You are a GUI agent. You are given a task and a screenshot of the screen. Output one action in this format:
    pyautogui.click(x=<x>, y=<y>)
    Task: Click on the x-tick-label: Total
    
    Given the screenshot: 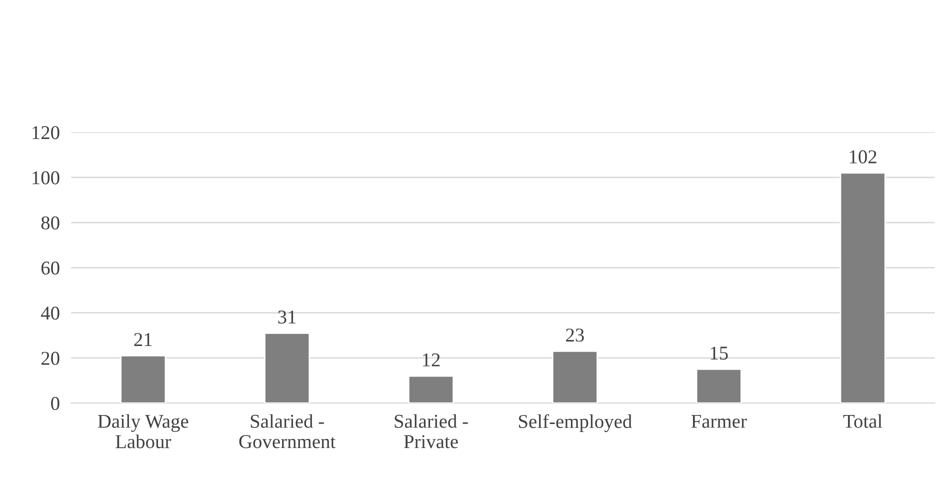 What is the action you would take?
    pyautogui.click(x=862, y=421)
    